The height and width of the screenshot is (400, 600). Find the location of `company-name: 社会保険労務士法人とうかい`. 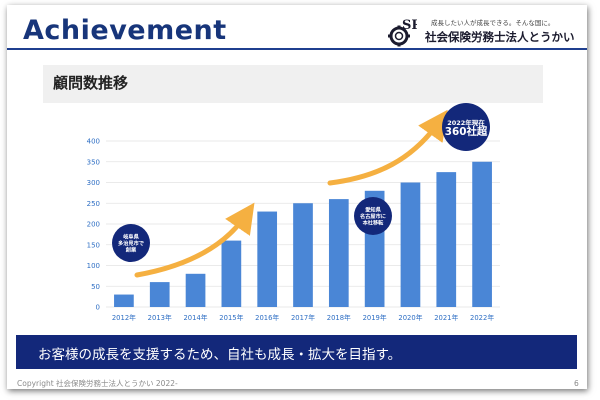

company-name: 社会保険労務士法人とうかい is located at coordinates (500, 37).